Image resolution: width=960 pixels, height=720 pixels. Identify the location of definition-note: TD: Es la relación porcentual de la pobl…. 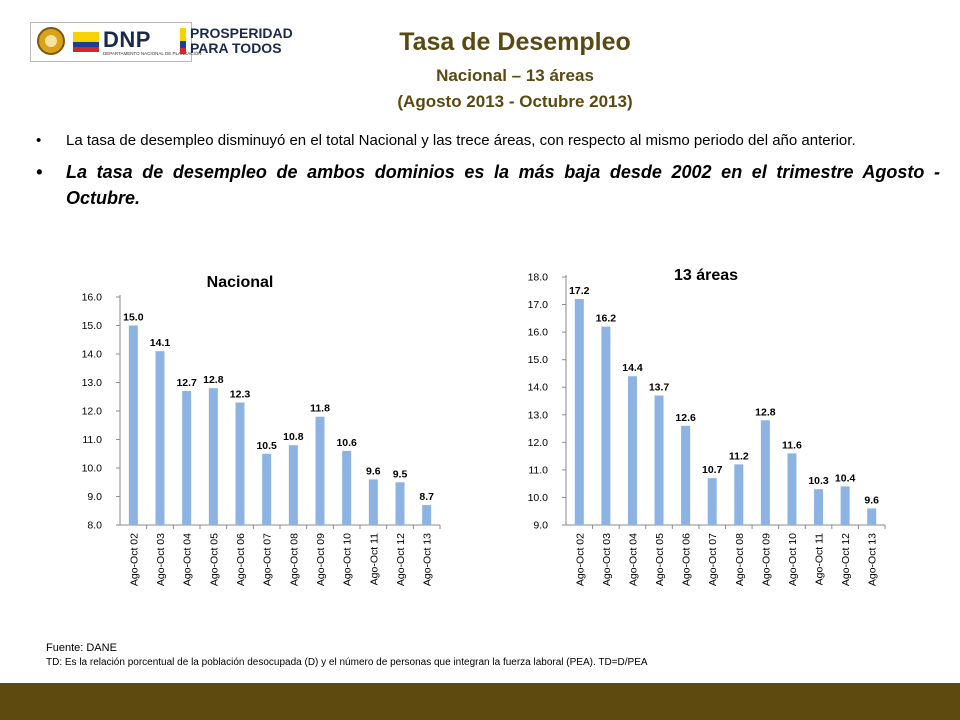
(347, 662).